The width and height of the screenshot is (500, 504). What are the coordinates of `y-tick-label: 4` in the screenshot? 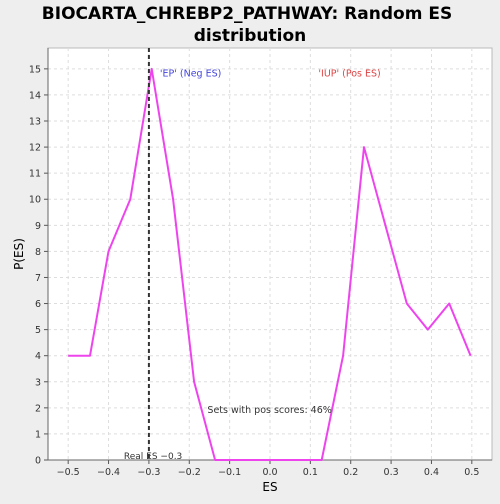 It's located at (38, 356).